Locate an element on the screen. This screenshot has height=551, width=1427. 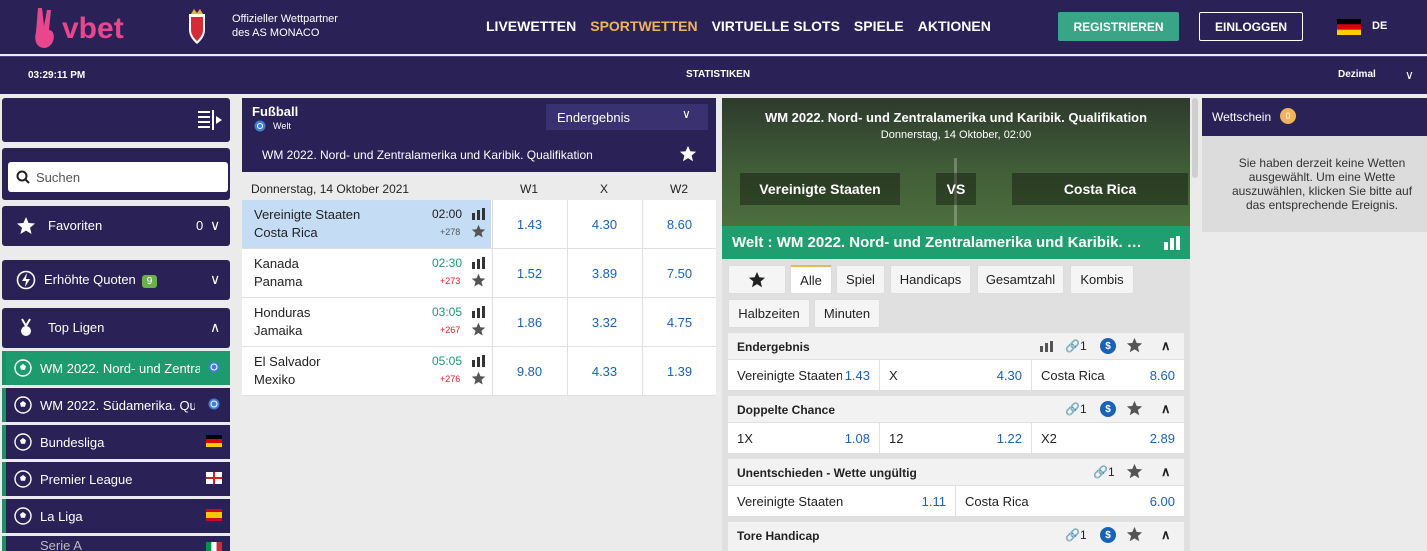
nav-livewetten: LIVEWETTEN is located at coordinates (531, 26).